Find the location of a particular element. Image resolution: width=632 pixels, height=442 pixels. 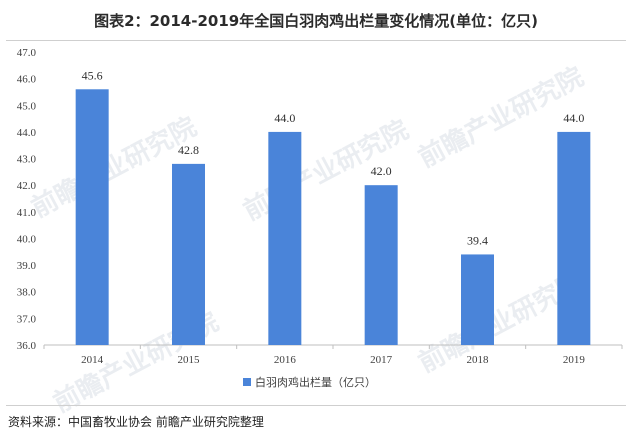

x-tick-label: 2014 is located at coordinates (92, 360).